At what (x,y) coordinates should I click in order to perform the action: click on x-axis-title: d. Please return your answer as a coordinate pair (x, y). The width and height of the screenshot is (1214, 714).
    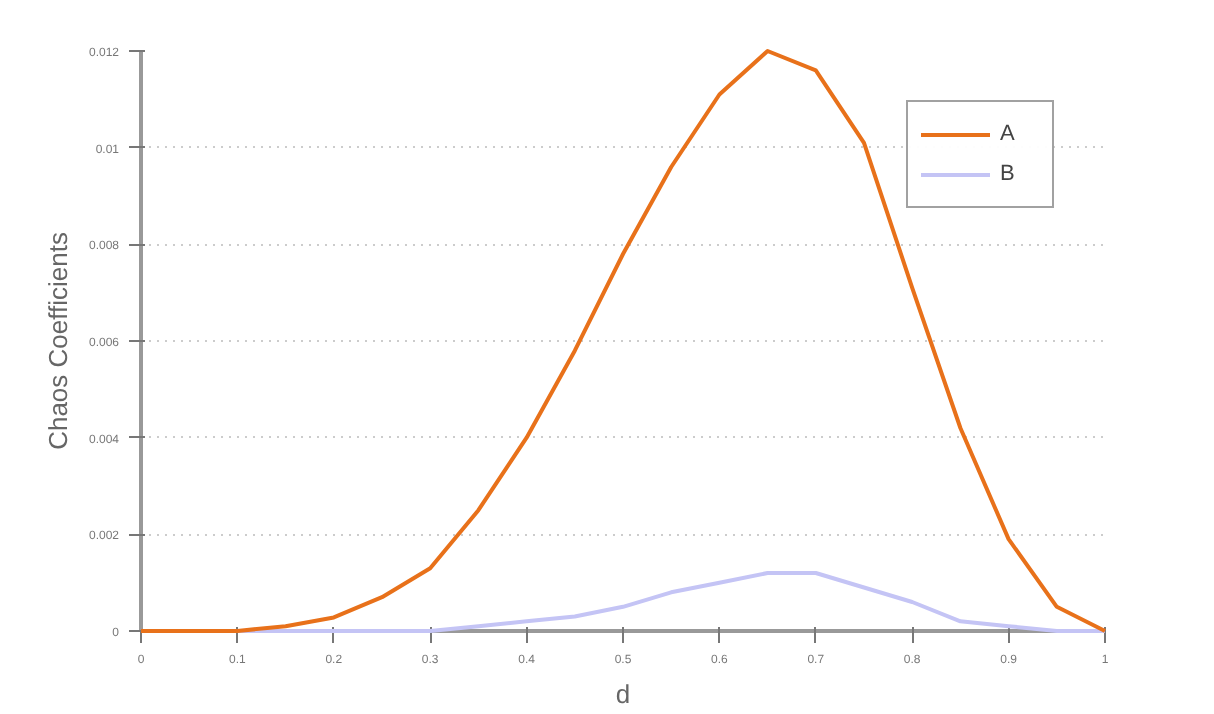
    Looking at the image, I should click on (623, 694).